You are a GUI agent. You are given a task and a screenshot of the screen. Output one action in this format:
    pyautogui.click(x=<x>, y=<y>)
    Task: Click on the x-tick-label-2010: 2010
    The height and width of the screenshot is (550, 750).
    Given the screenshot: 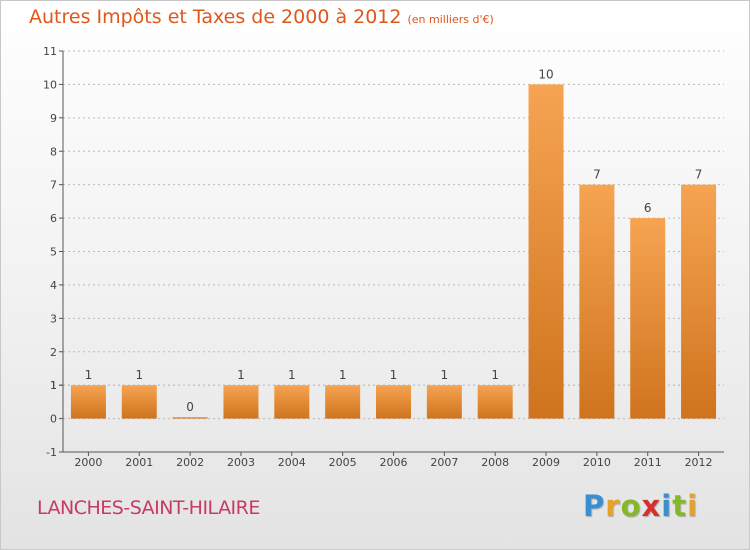 What is the action you would take?
    pyautogui.click(x=597, y=462)
    